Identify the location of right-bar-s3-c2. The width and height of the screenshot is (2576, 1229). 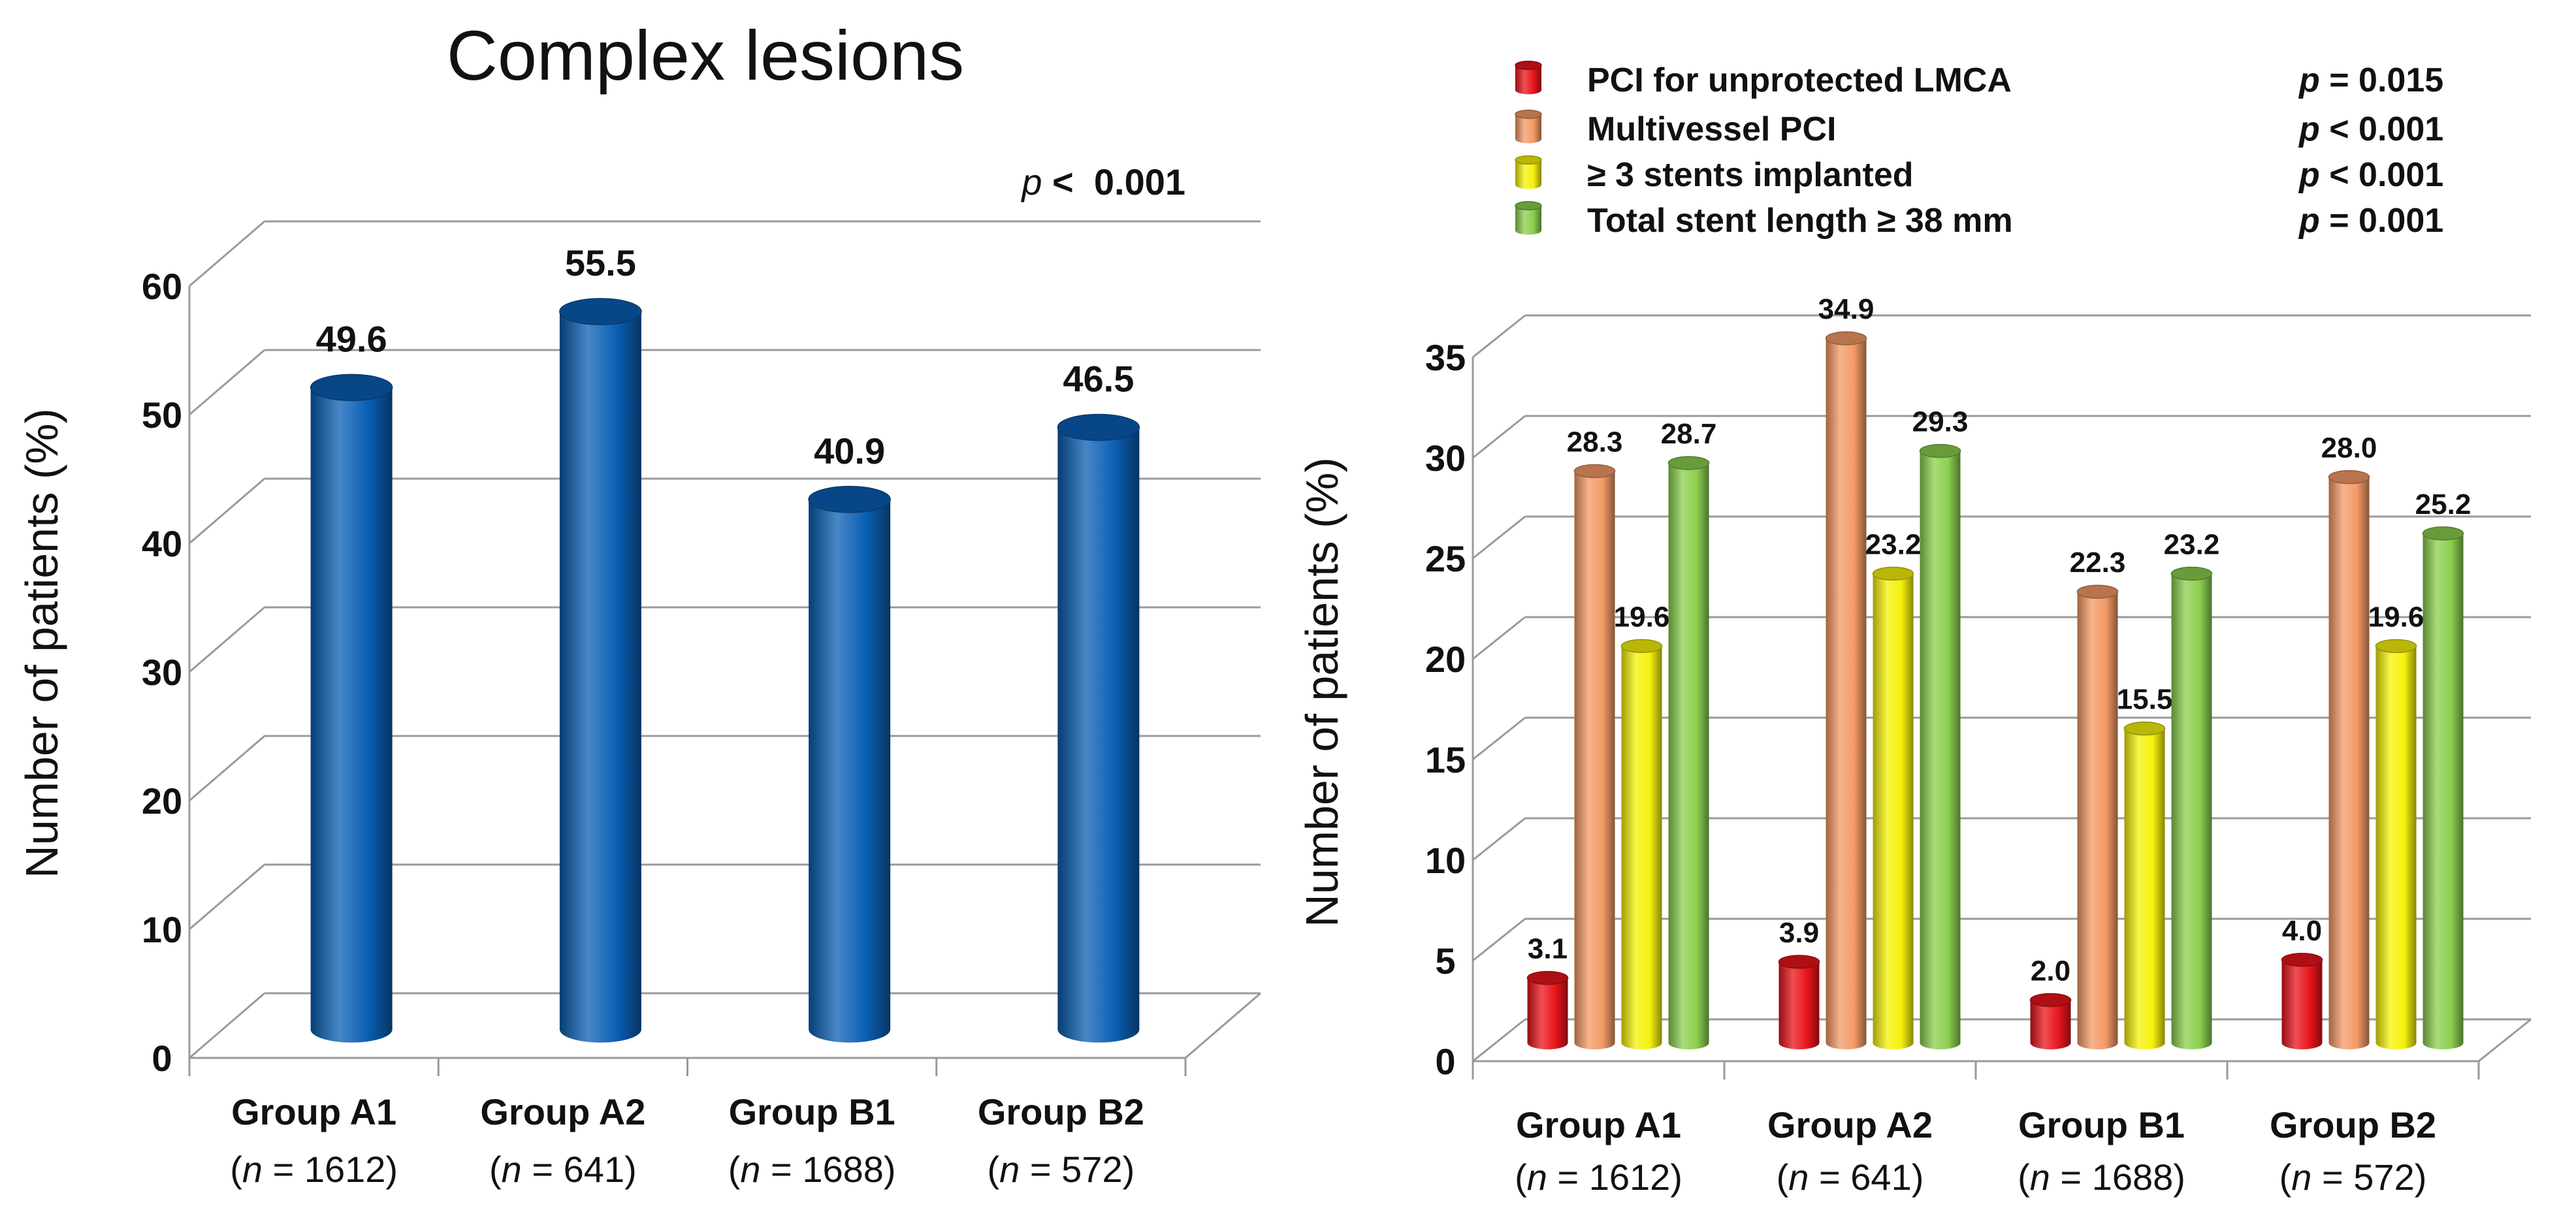
(2191, 807).